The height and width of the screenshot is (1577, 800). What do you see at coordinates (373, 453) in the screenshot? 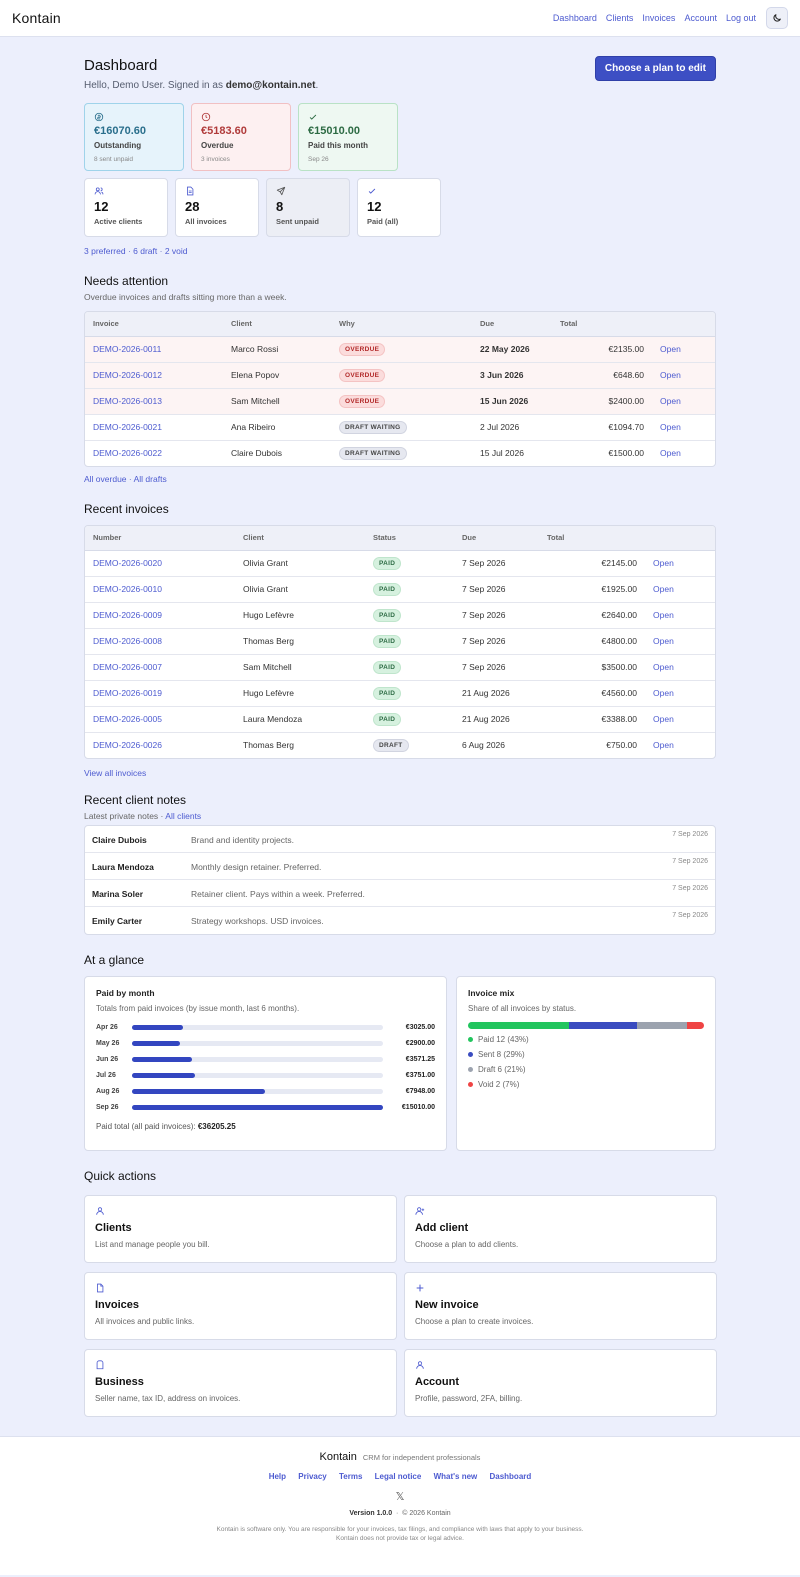
I see `status-badge: DRAFT WAITING` at bounding box center [373, 453].